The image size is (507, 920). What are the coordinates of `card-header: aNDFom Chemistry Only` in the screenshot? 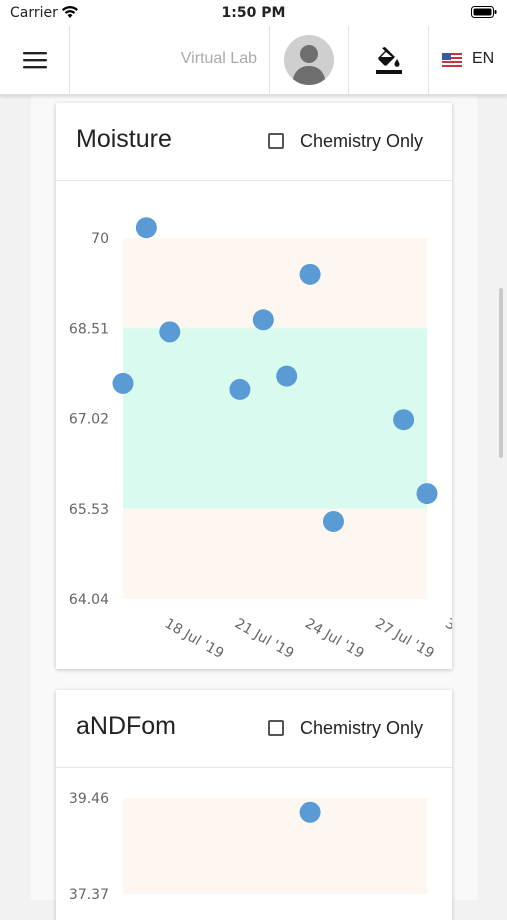 It's located at (254, 729).